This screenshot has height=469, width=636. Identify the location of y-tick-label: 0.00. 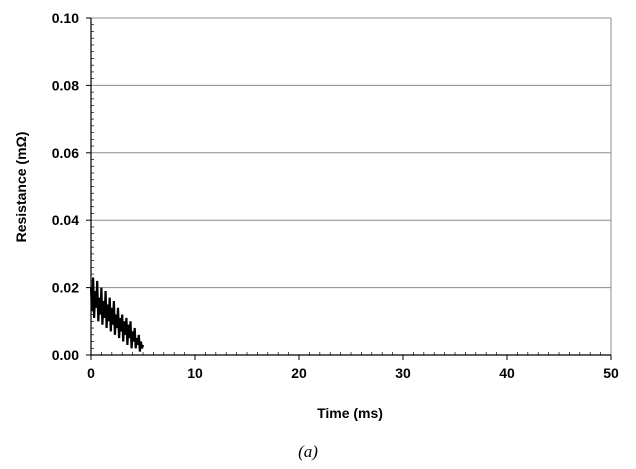
(65, 355).